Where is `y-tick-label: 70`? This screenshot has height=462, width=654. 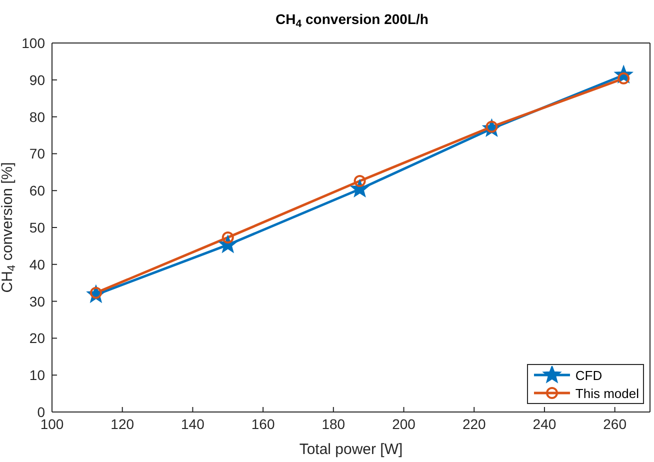
y-tick-label: 70 is located at coordinates (37, 154).